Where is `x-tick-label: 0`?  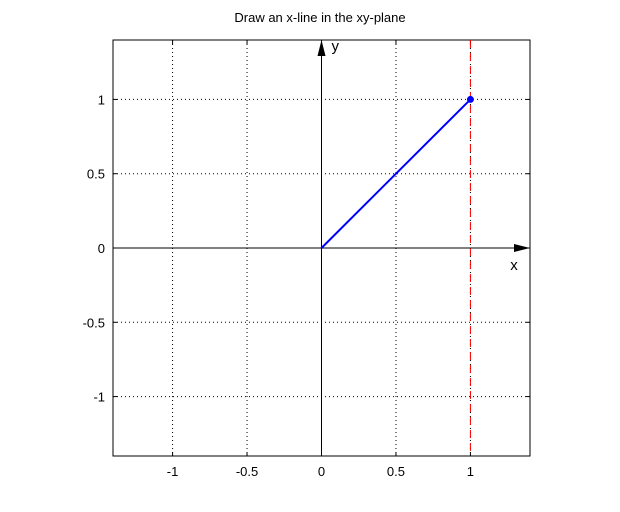
x-tick-label: 0 is located at coordinates (321, 471).